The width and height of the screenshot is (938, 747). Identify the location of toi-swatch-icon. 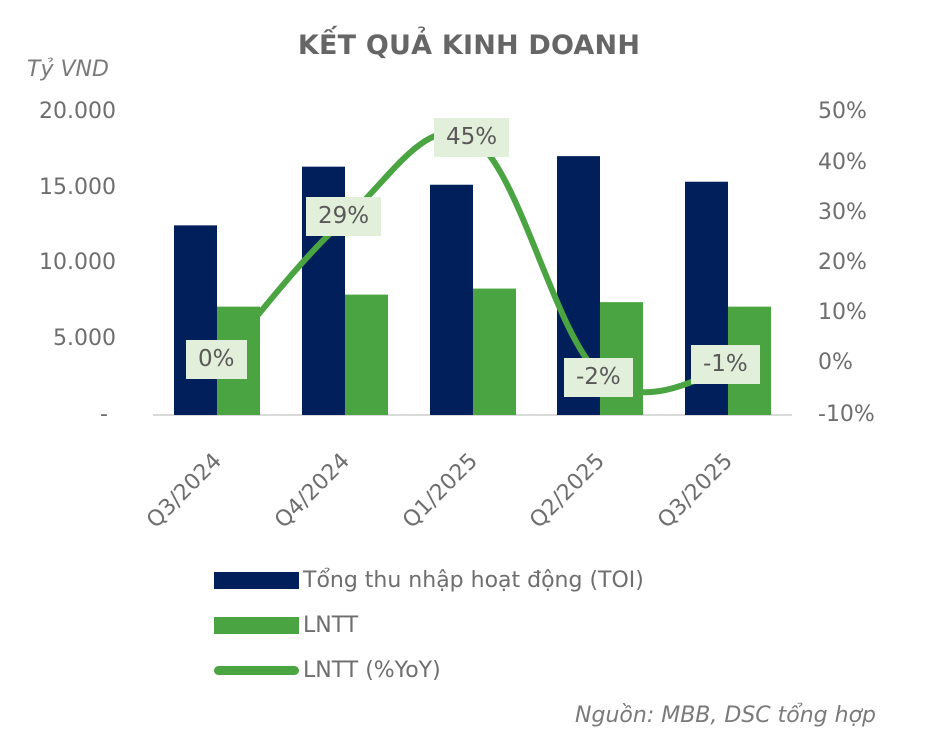
(256, 580).